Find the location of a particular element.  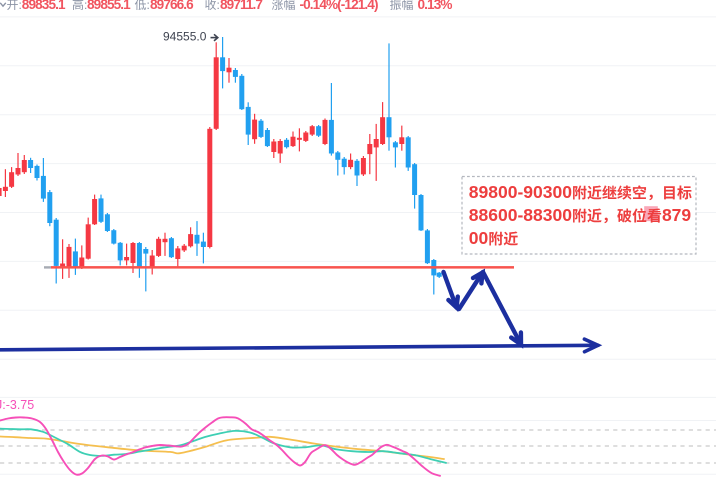

svg-text: 89800-90300 is located at coordinates (520, 192).